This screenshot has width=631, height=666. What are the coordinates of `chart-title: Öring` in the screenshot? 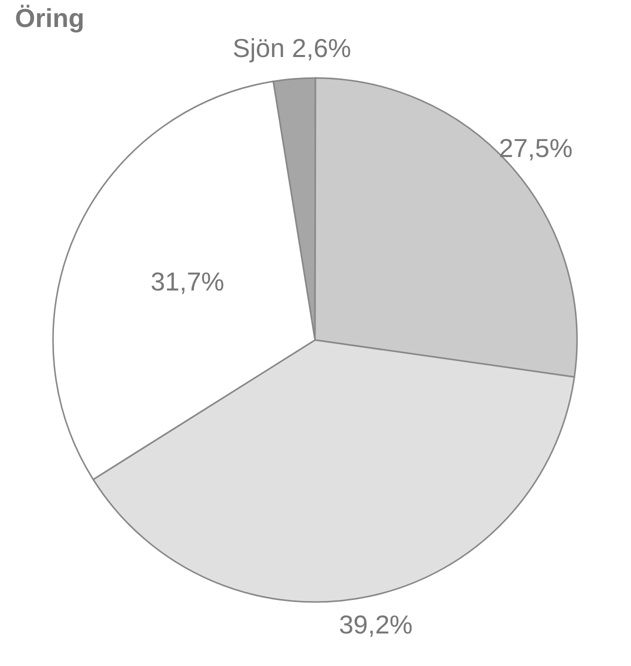 It's located at (49, 17).